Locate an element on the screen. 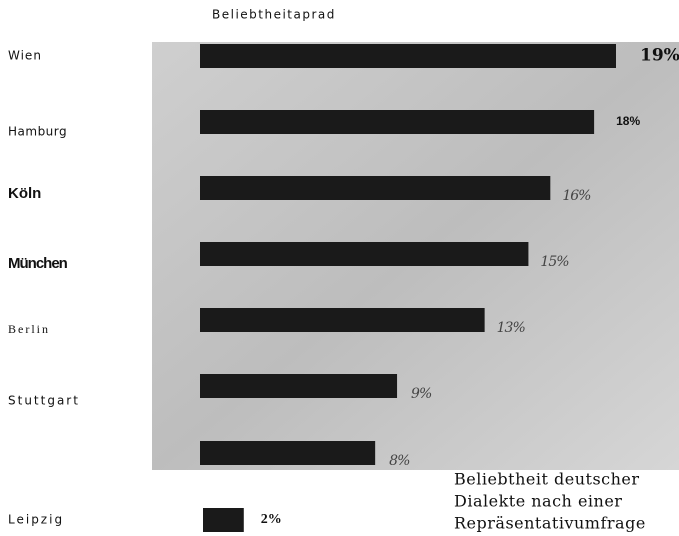  value-label: 18% is located at coordinates (628, 121).